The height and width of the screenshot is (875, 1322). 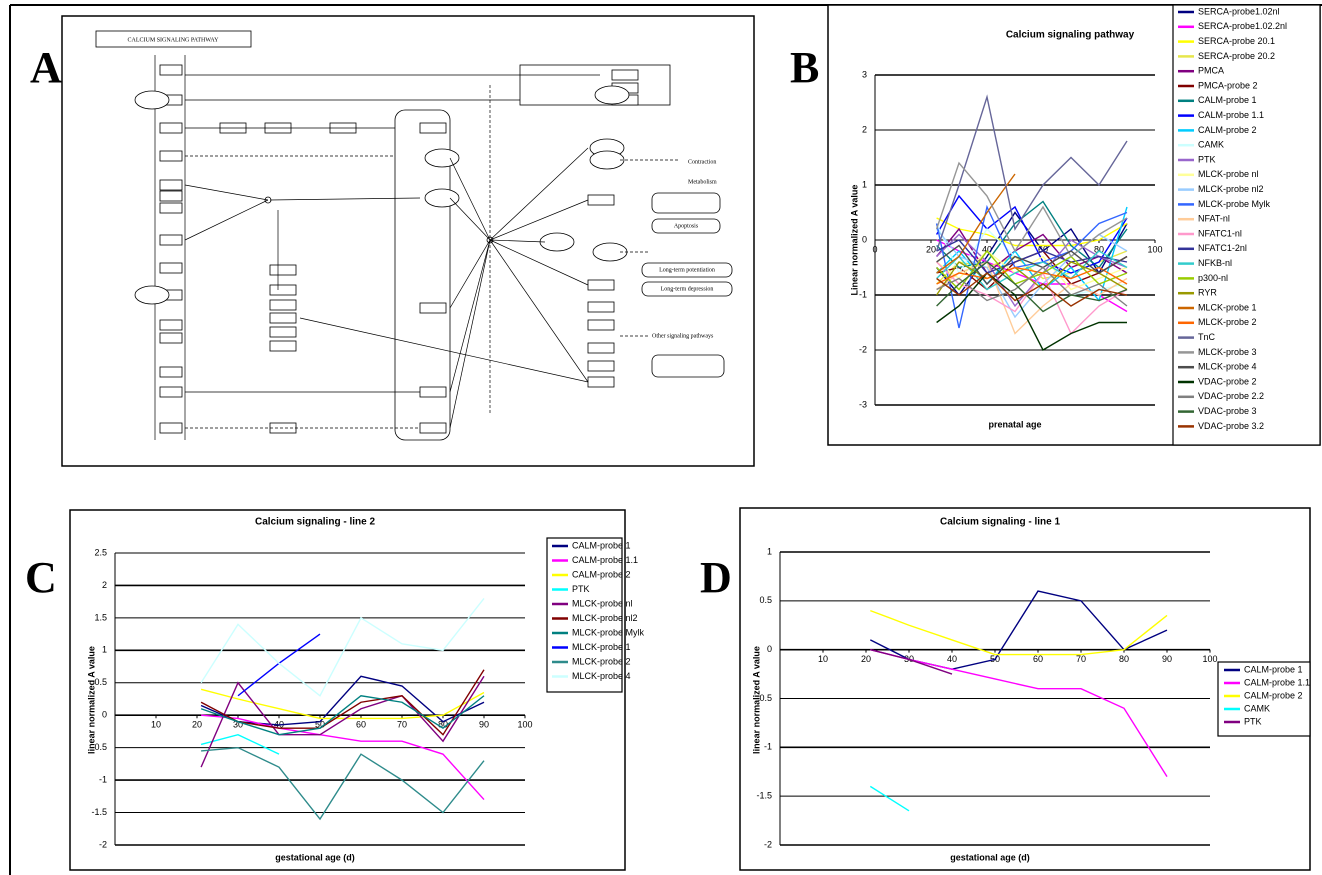 What do you see at coordinates (1214, 219) in the screenshot?
I see `legend-label: NFAT-nl` at bounding box center [1214, 219].